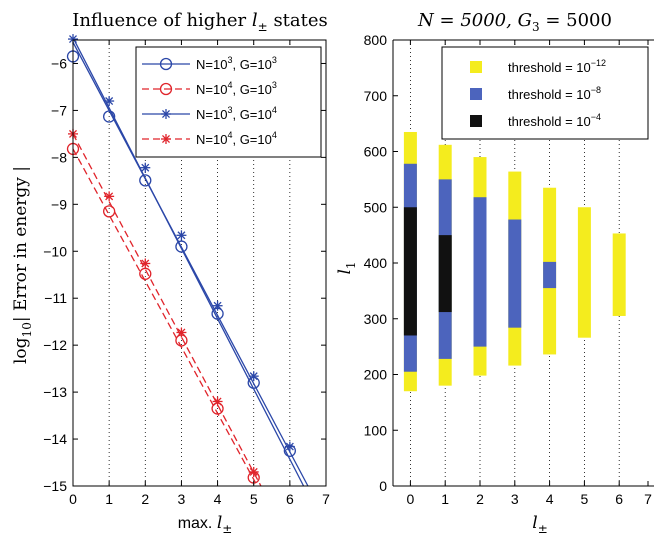  I want to click on left-y-tick-label: −12, so click(55, 345).